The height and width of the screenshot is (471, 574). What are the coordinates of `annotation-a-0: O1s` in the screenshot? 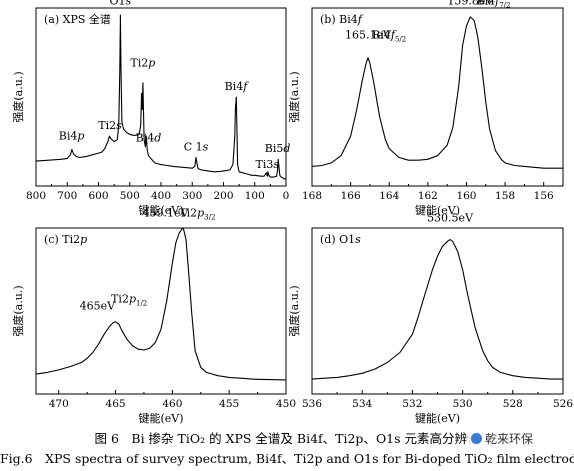 It's located at (121, 3).